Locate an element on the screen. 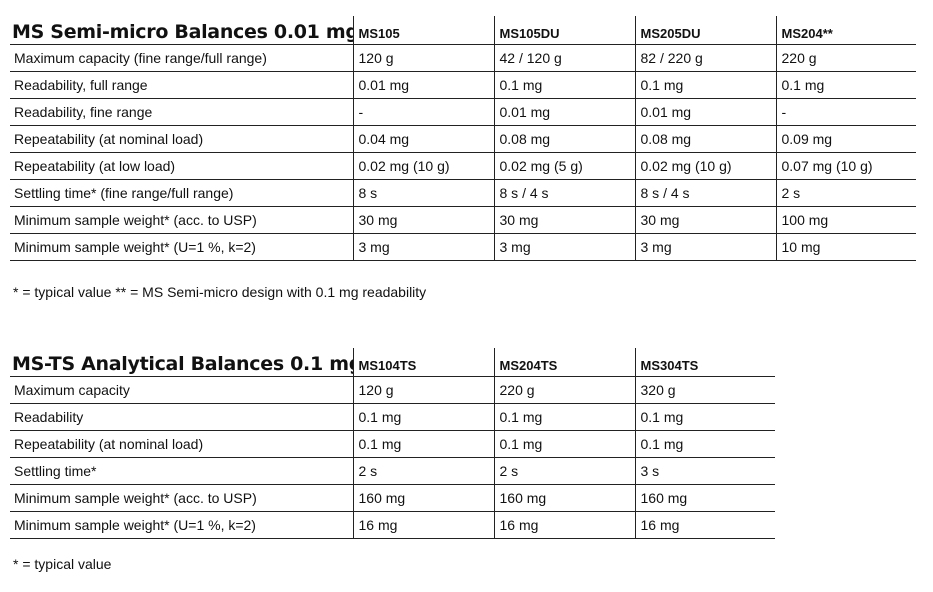 This screenshot has width=933, height=592. table-row: Readability, fine range -0.01 mg 0.01 mg - is located at coordinates (463, 112).